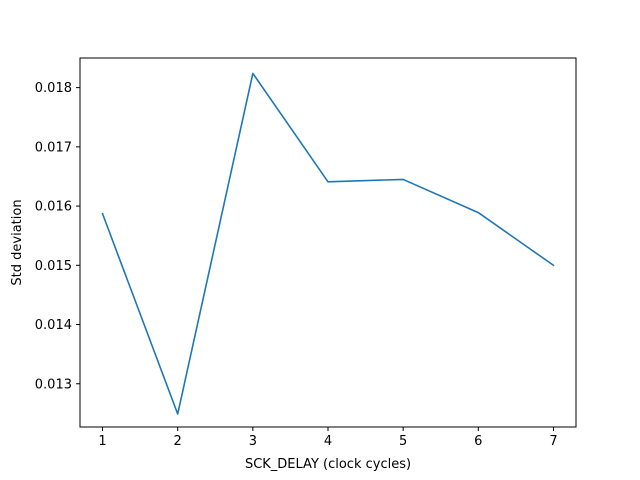  What do you see at coordinates (53, 266) in the screenshot?
I see `y-tick-label: 0.015` at bounding box center [53, 266].